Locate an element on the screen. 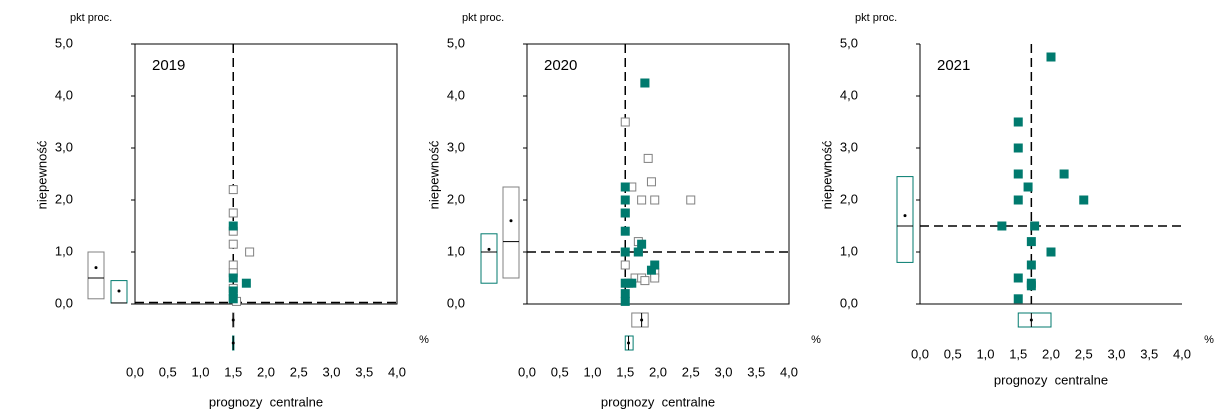 This screenshot has width=1216, height=415. y-tick-label: 1,0 is located at coordinates (456, 250).